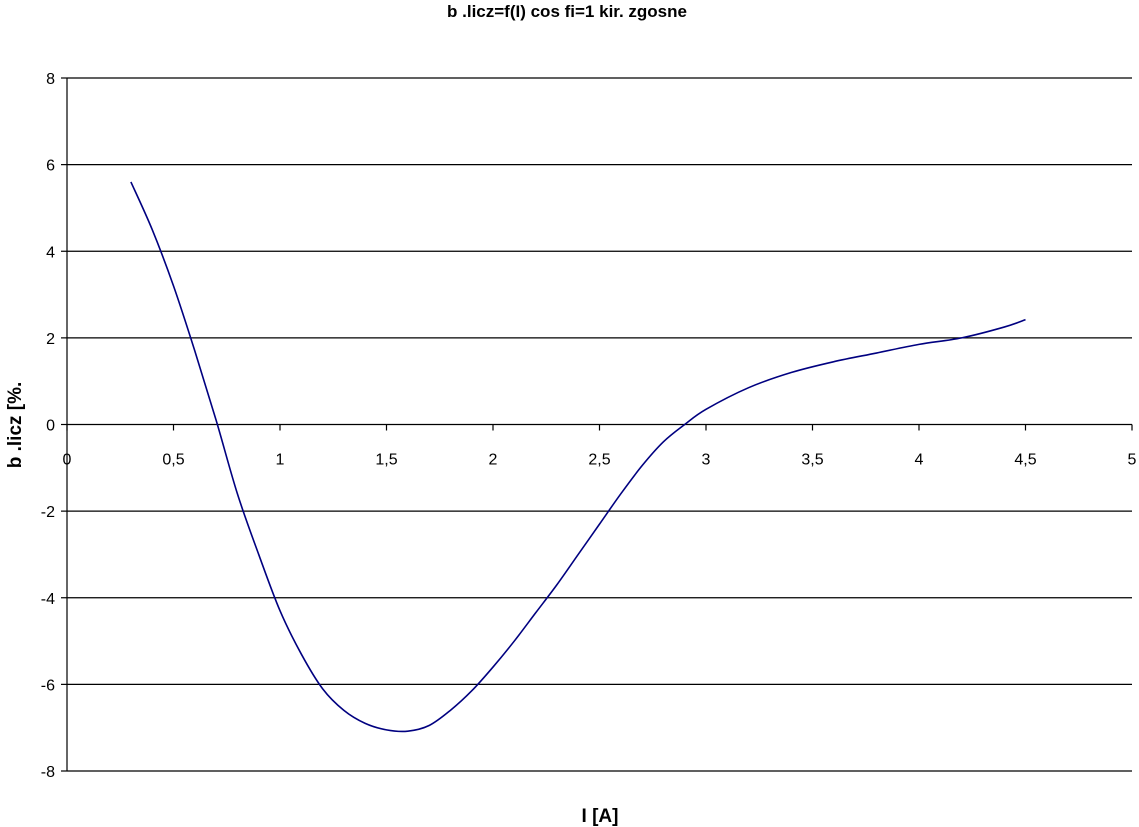 The image size is (1139, 827). What do you see at coordinates (50, 426) in the screenshot?
I see `y-tick-label: 0` at bounding box center [50, 426].